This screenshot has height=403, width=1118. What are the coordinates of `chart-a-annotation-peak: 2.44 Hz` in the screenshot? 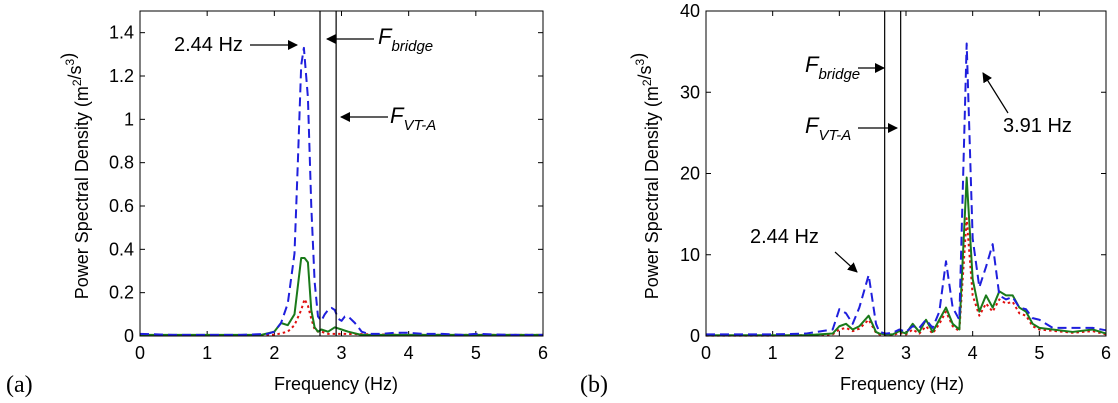 It's located at (208, 45).